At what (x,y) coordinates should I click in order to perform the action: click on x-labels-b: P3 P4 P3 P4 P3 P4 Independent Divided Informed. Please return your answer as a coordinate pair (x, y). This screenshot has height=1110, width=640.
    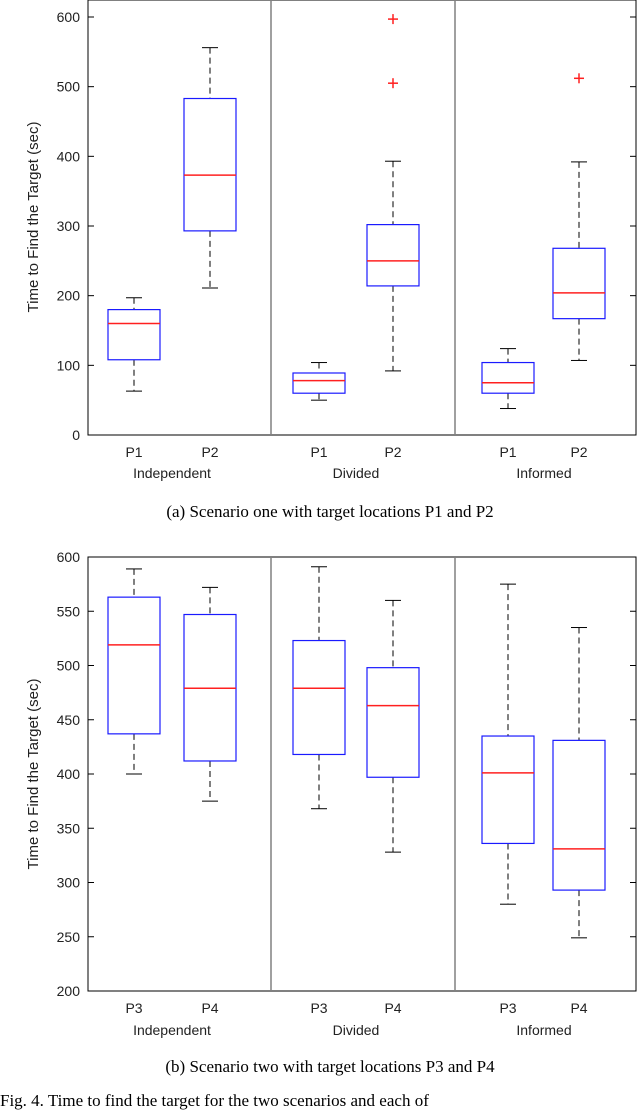
    Looking at the image, I should click on (356, 1019).